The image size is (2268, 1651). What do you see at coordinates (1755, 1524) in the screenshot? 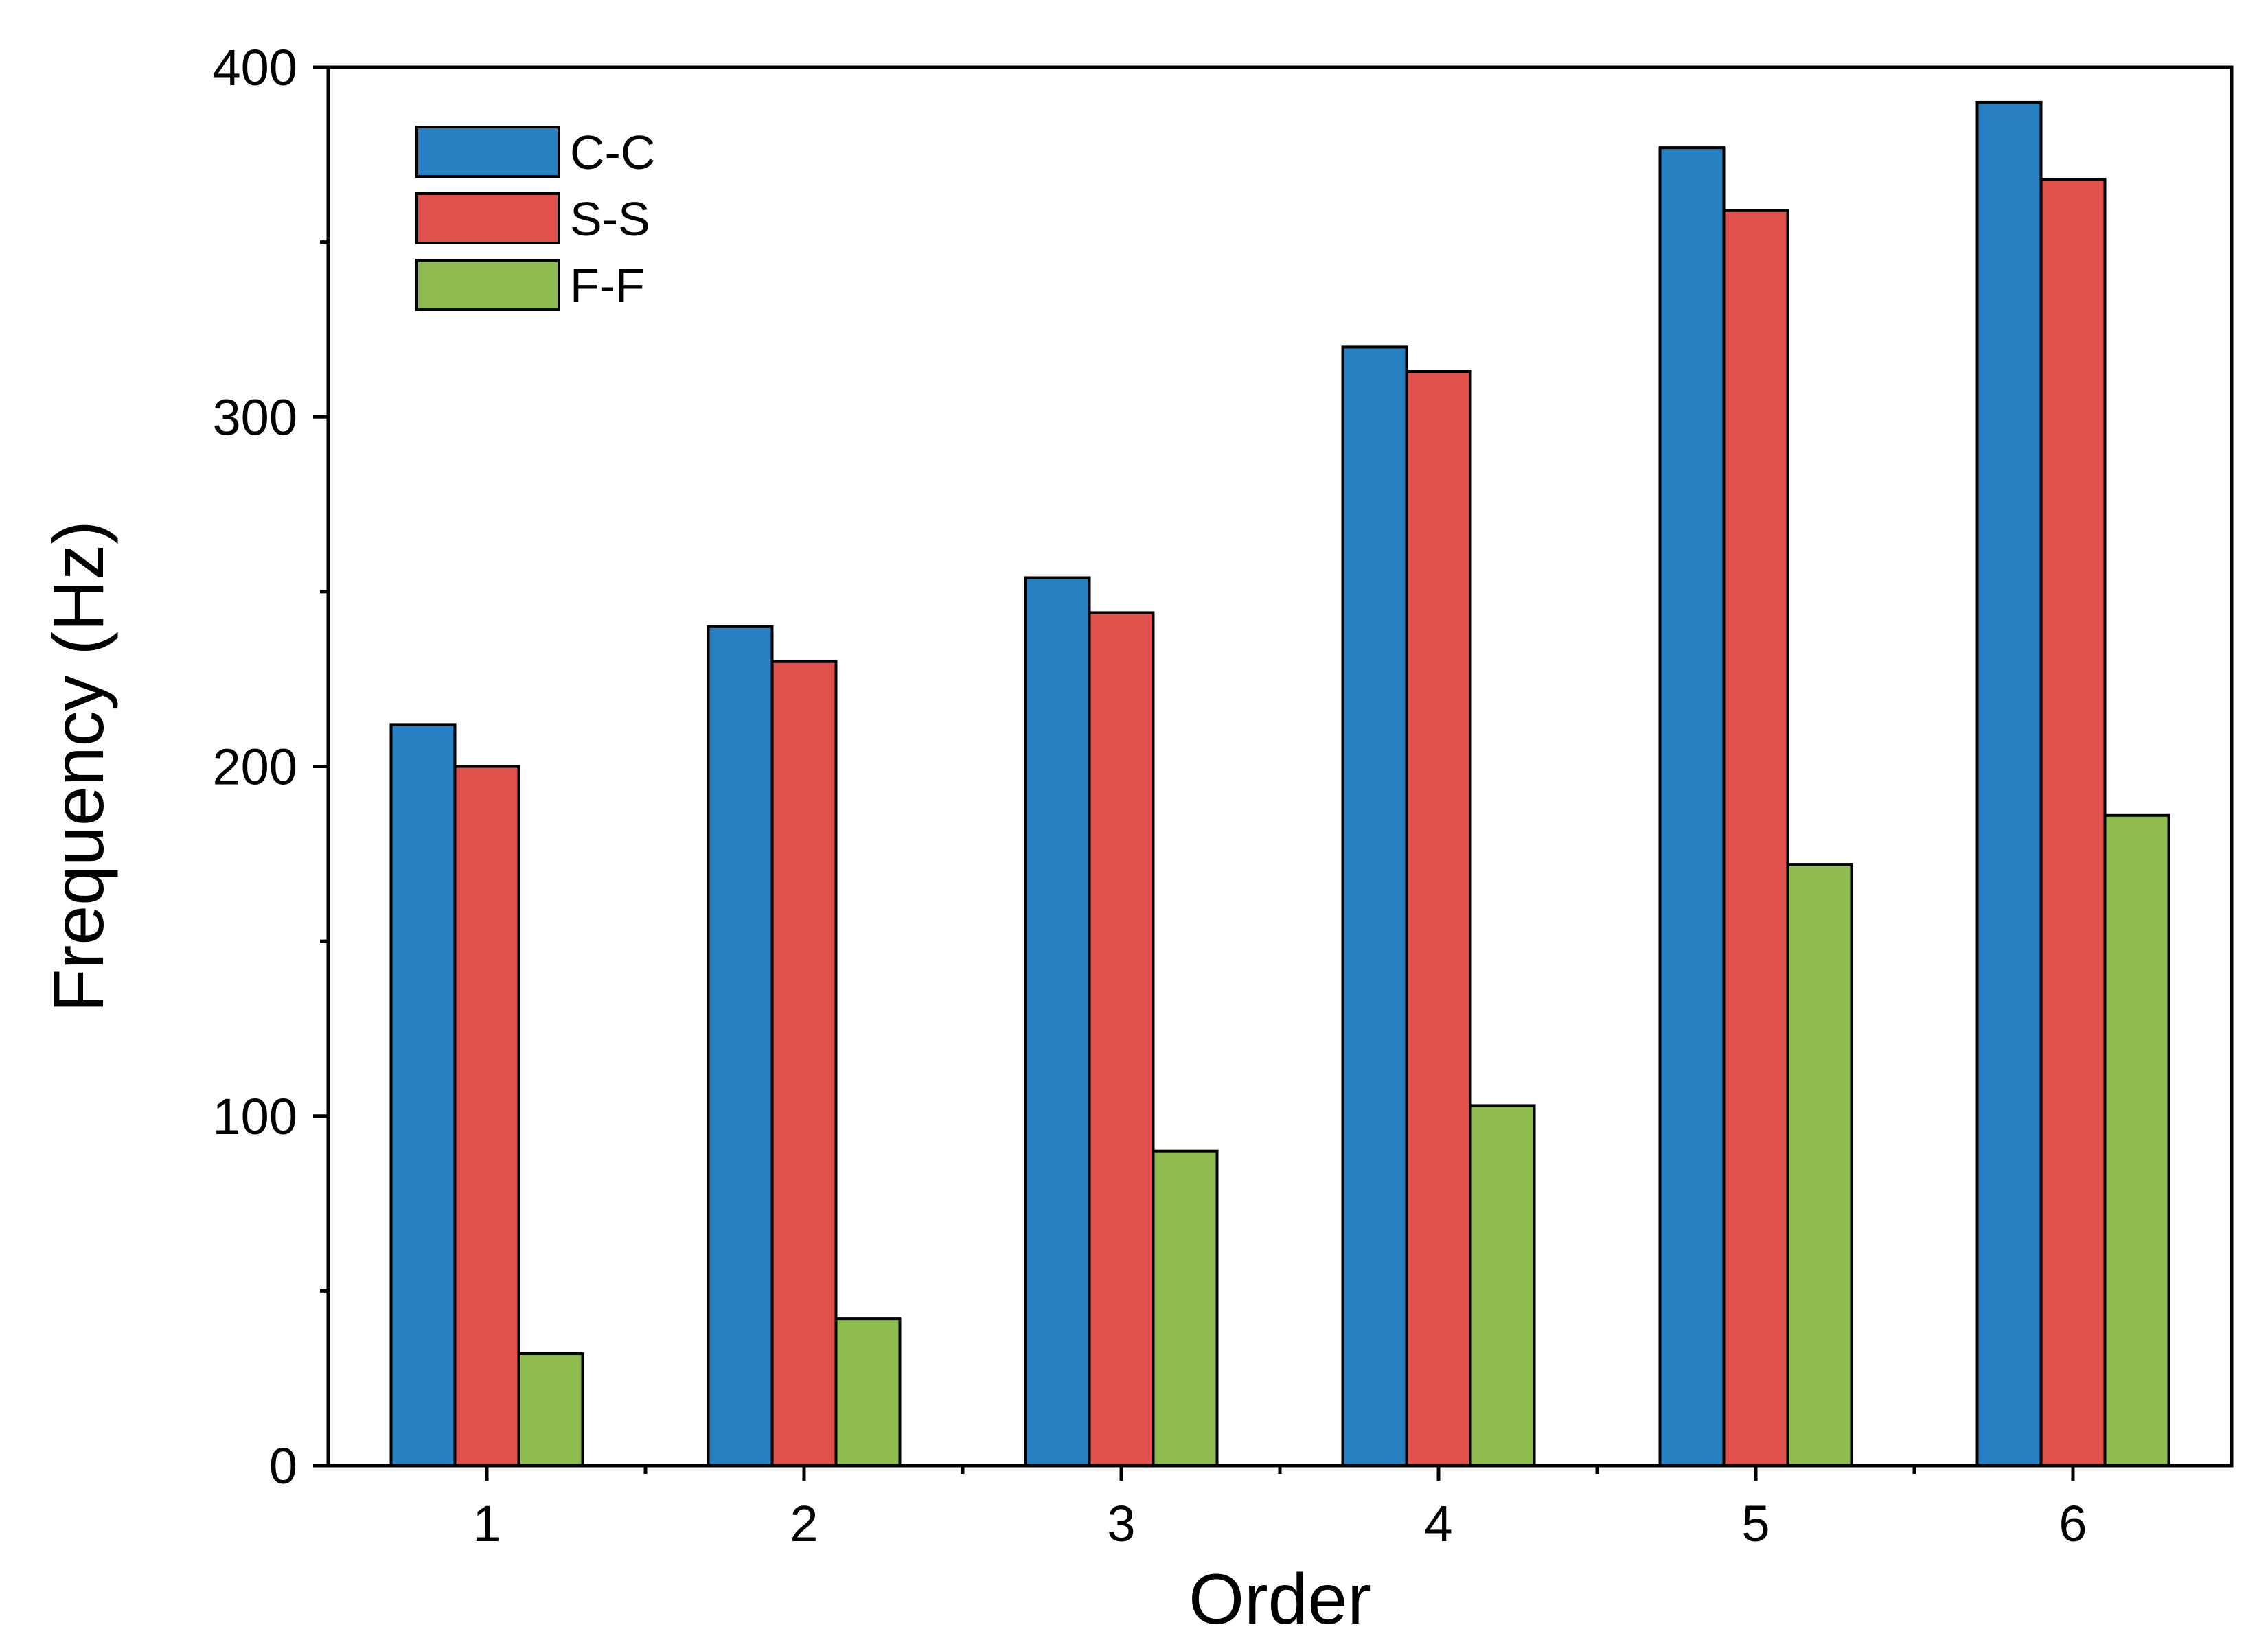
I see `x-tick-label: 5` at bounding box center [1755, 1524].